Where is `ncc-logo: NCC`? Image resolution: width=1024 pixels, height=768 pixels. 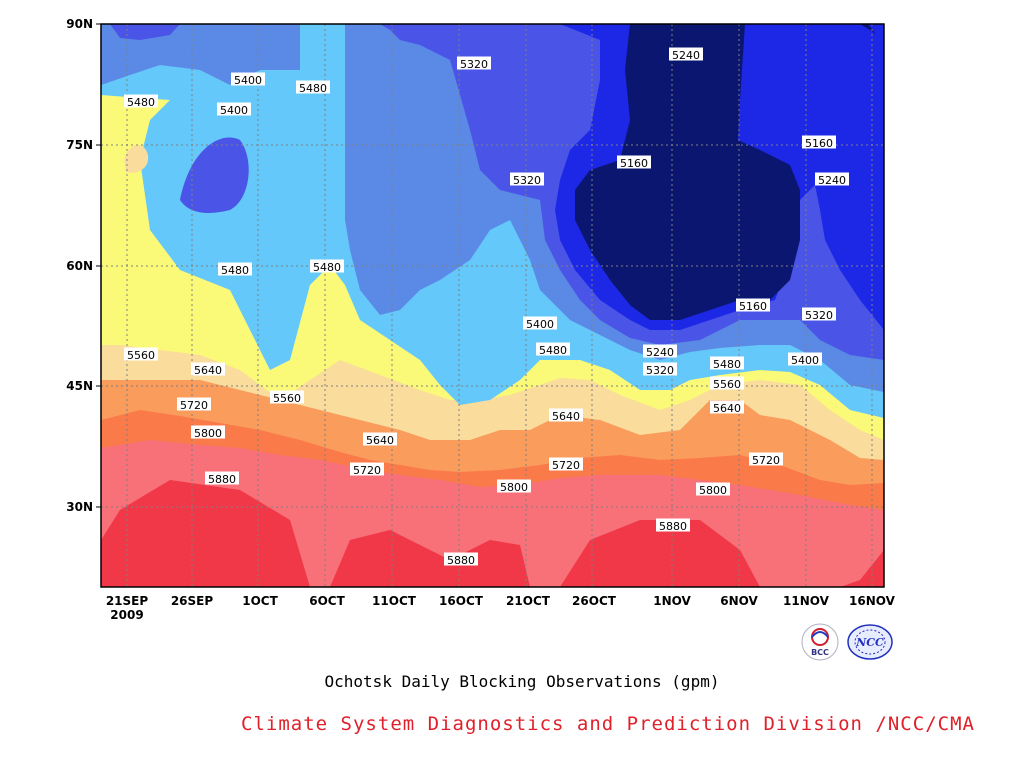 ncc-logo: NCC is located at coordinates (870, 642).